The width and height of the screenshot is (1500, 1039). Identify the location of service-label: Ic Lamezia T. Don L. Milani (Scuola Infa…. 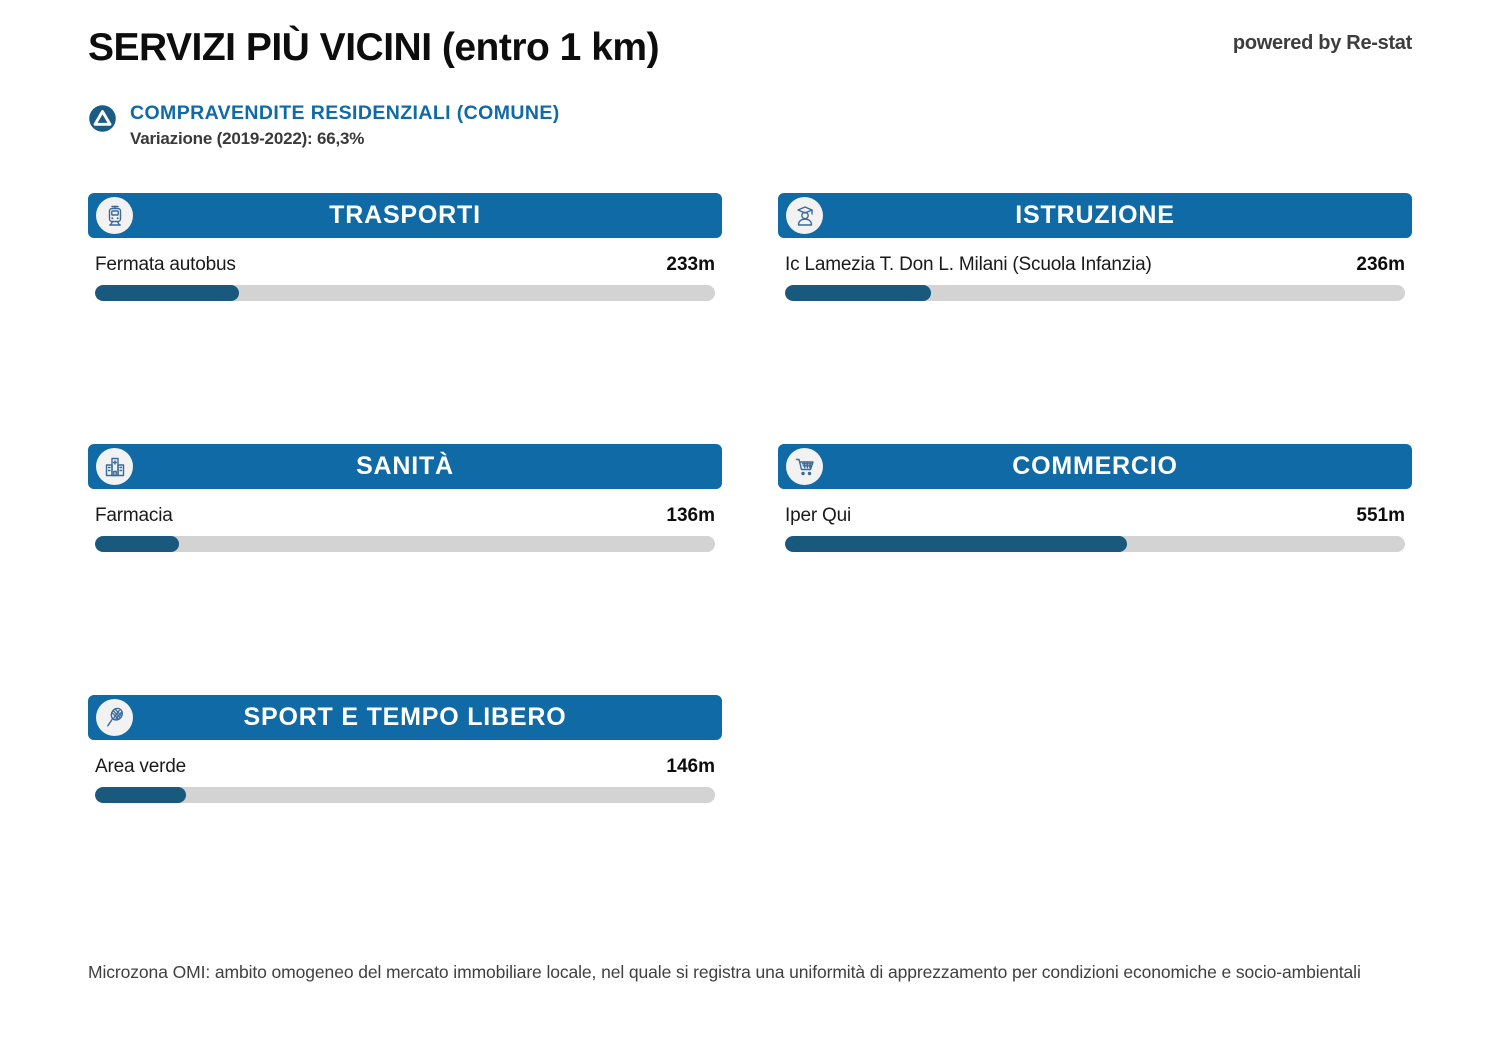
(968, 264).